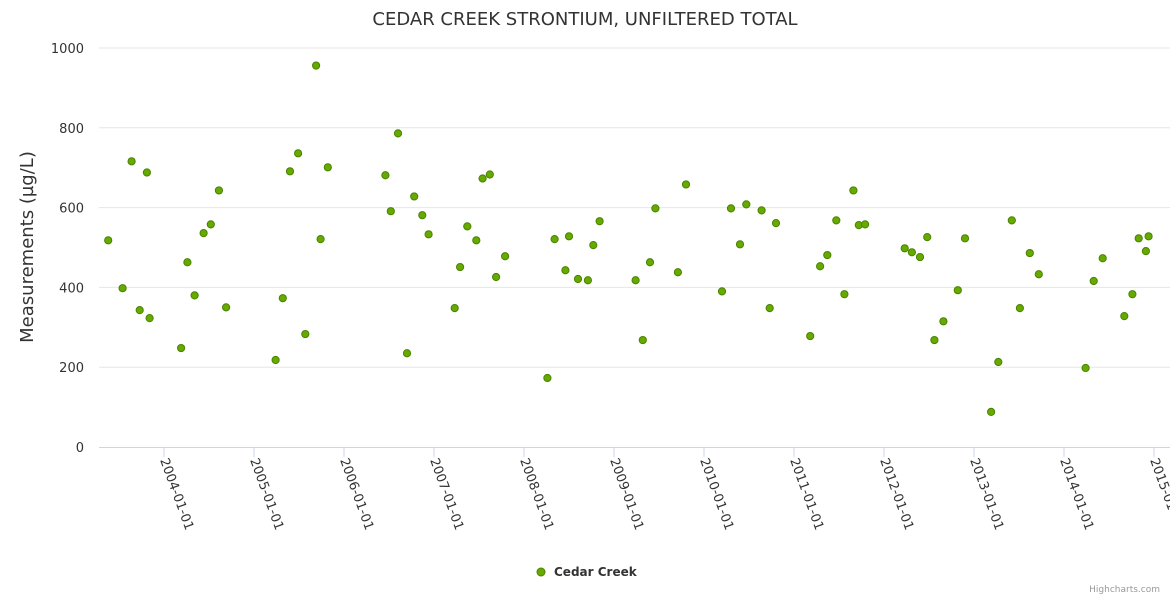 Image resolution: width=1170 pixels, height=600 pixels. Describe the element at coordinates (71, 209) in the screenshot. I see `y-tick-label: 600` at that location.